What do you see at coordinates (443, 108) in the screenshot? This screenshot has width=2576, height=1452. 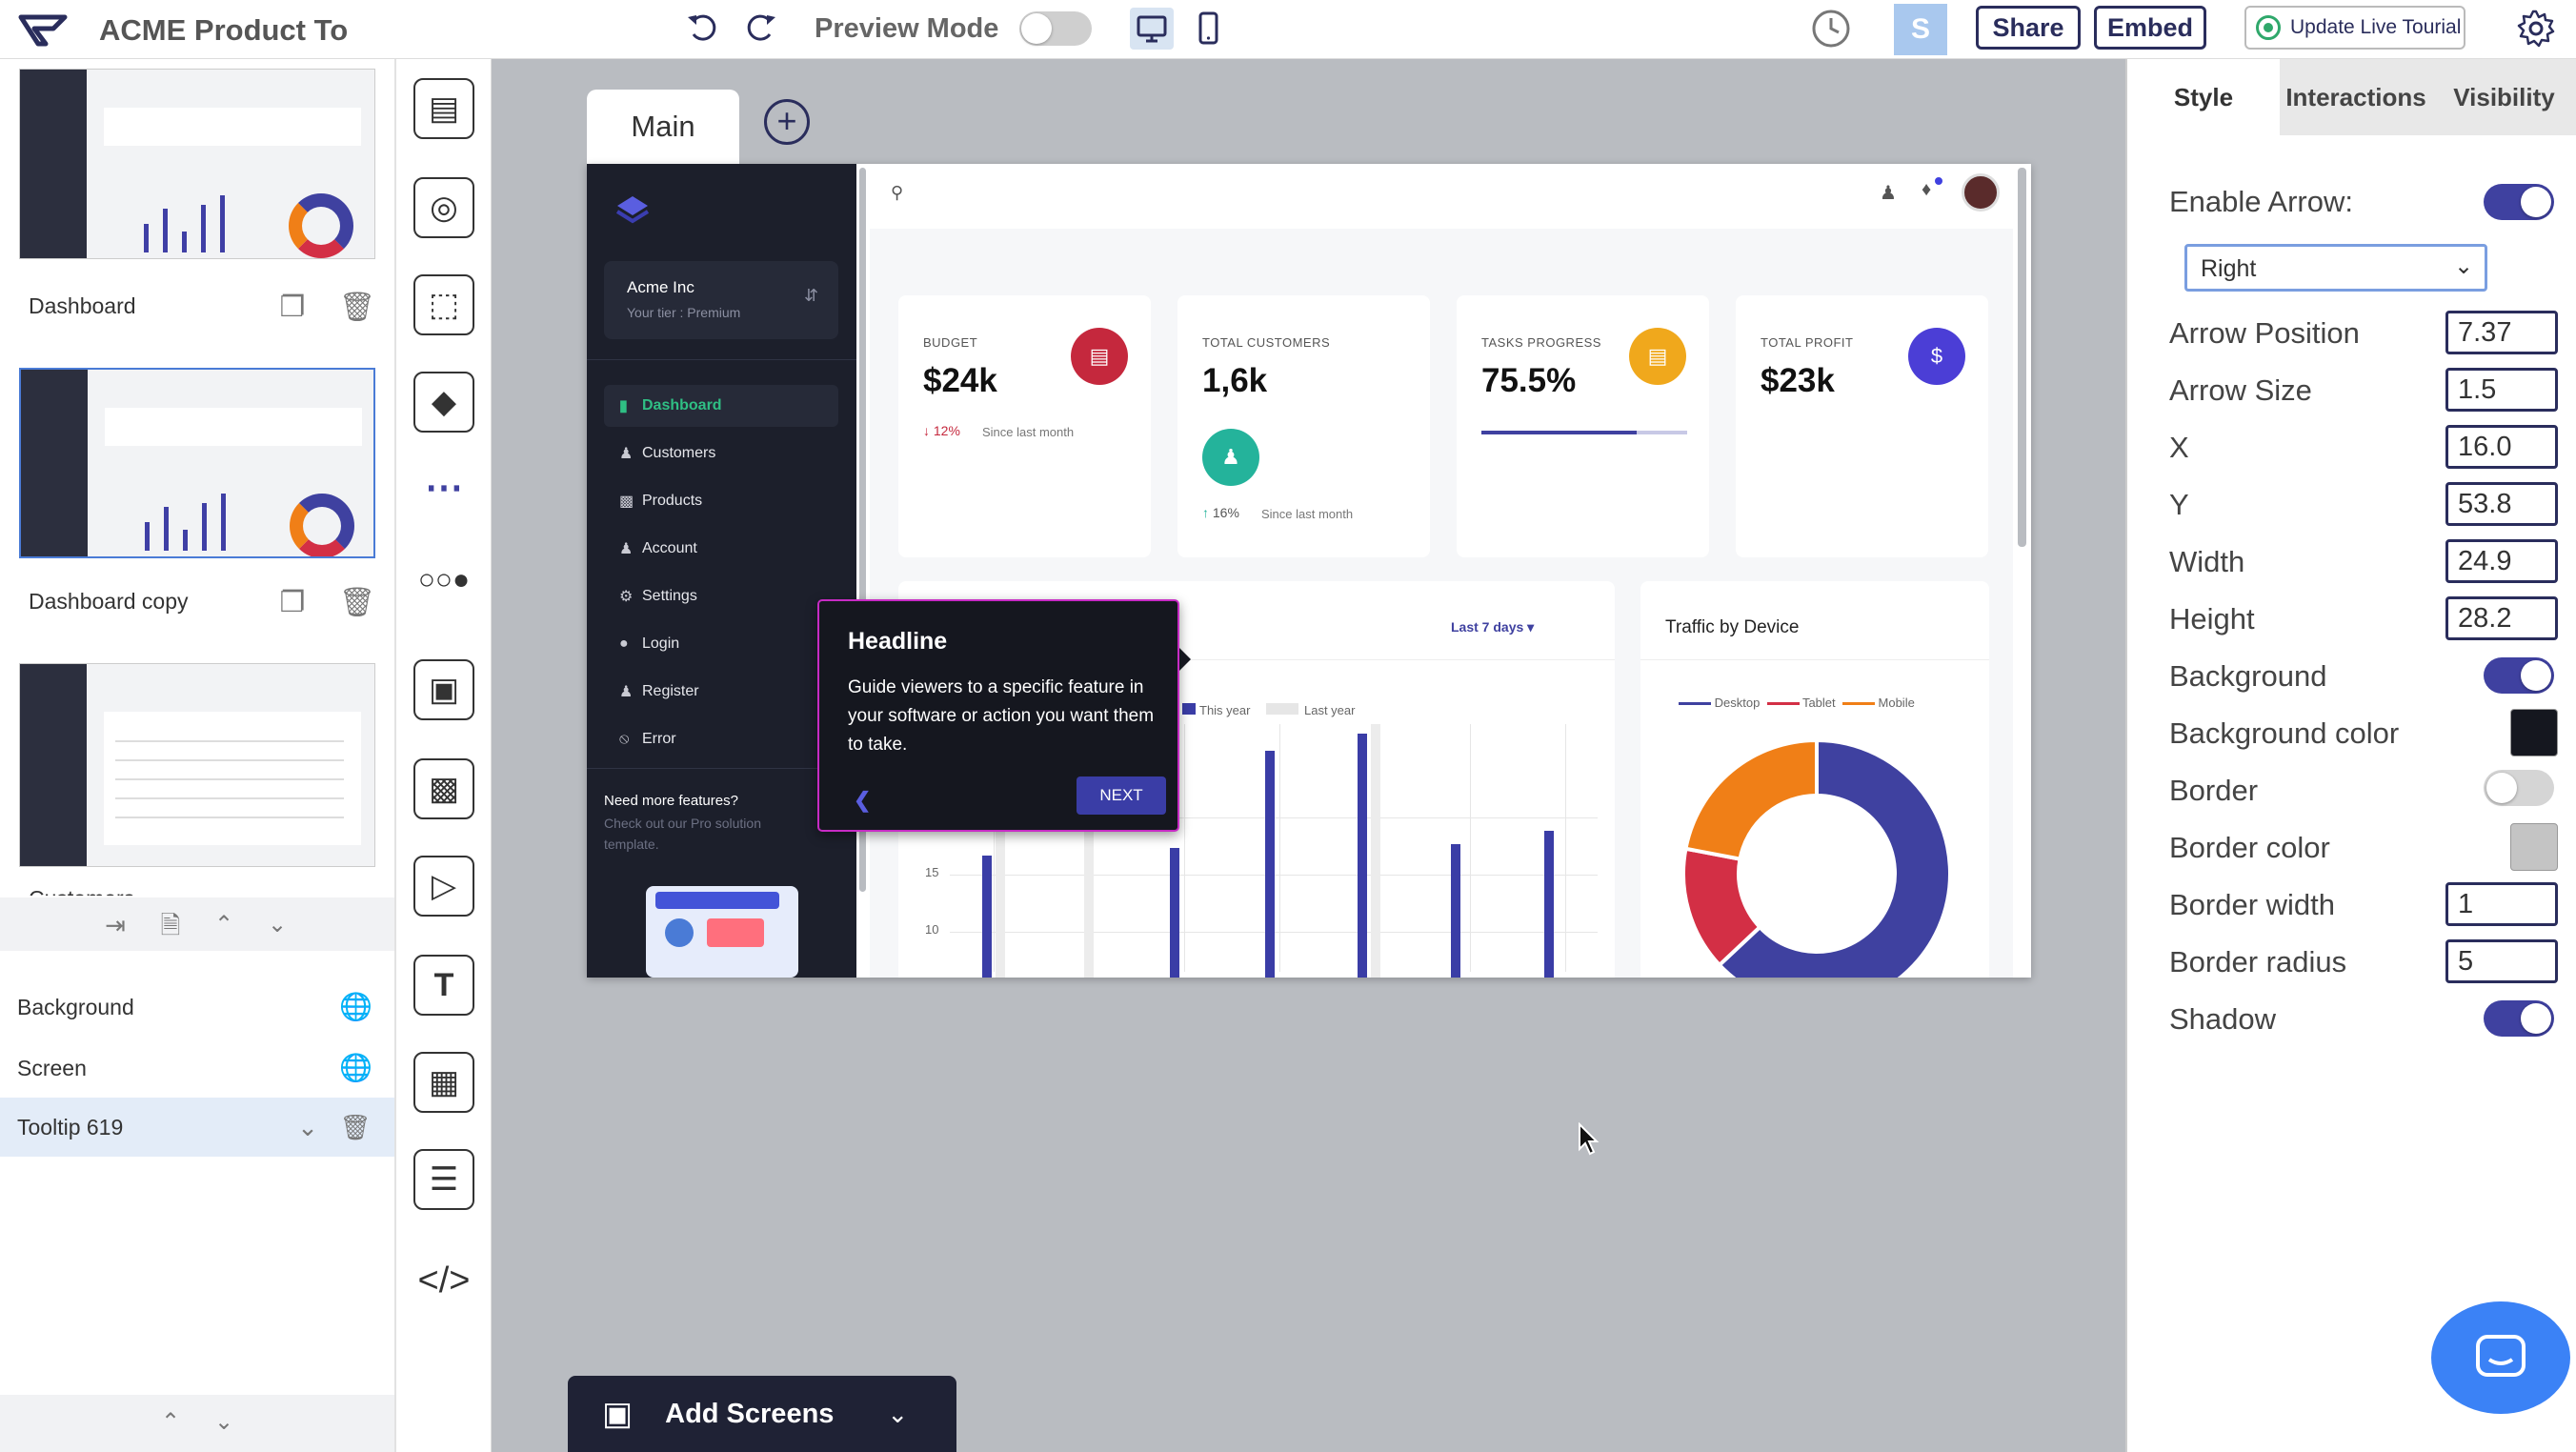 I see `tooltip-tool-icon: ▤` at bounding box center [443, 108].